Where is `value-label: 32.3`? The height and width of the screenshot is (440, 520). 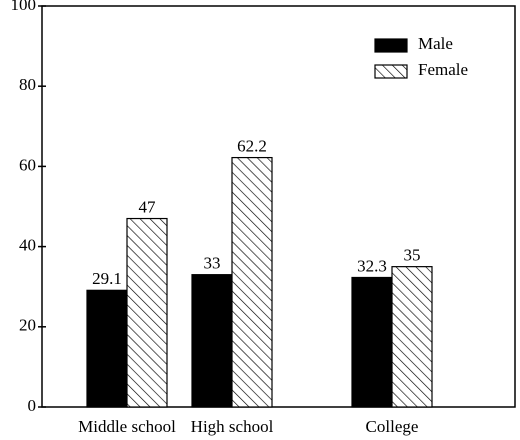 value-label: 32.3 is located at coordinates (372, 265).